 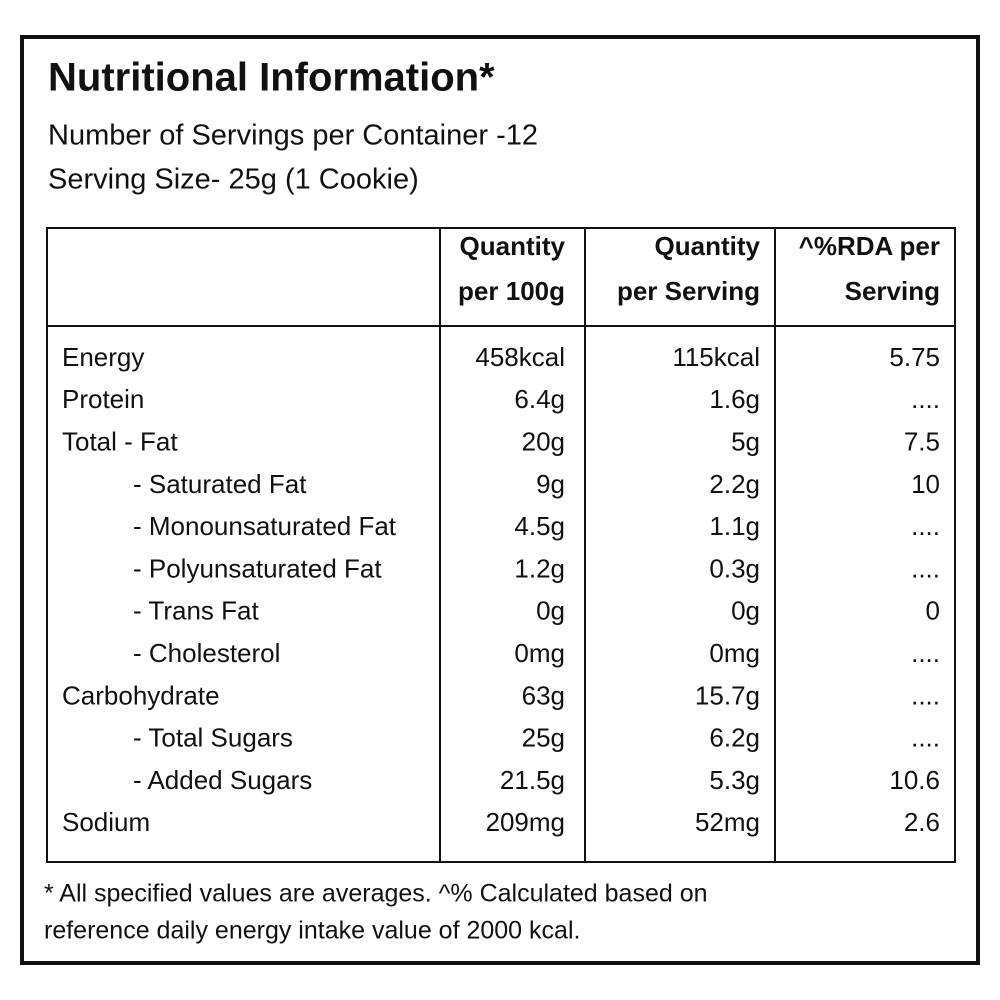 I want to click on nutrient-name: - Added Sugars, so click(x=222, y=780).